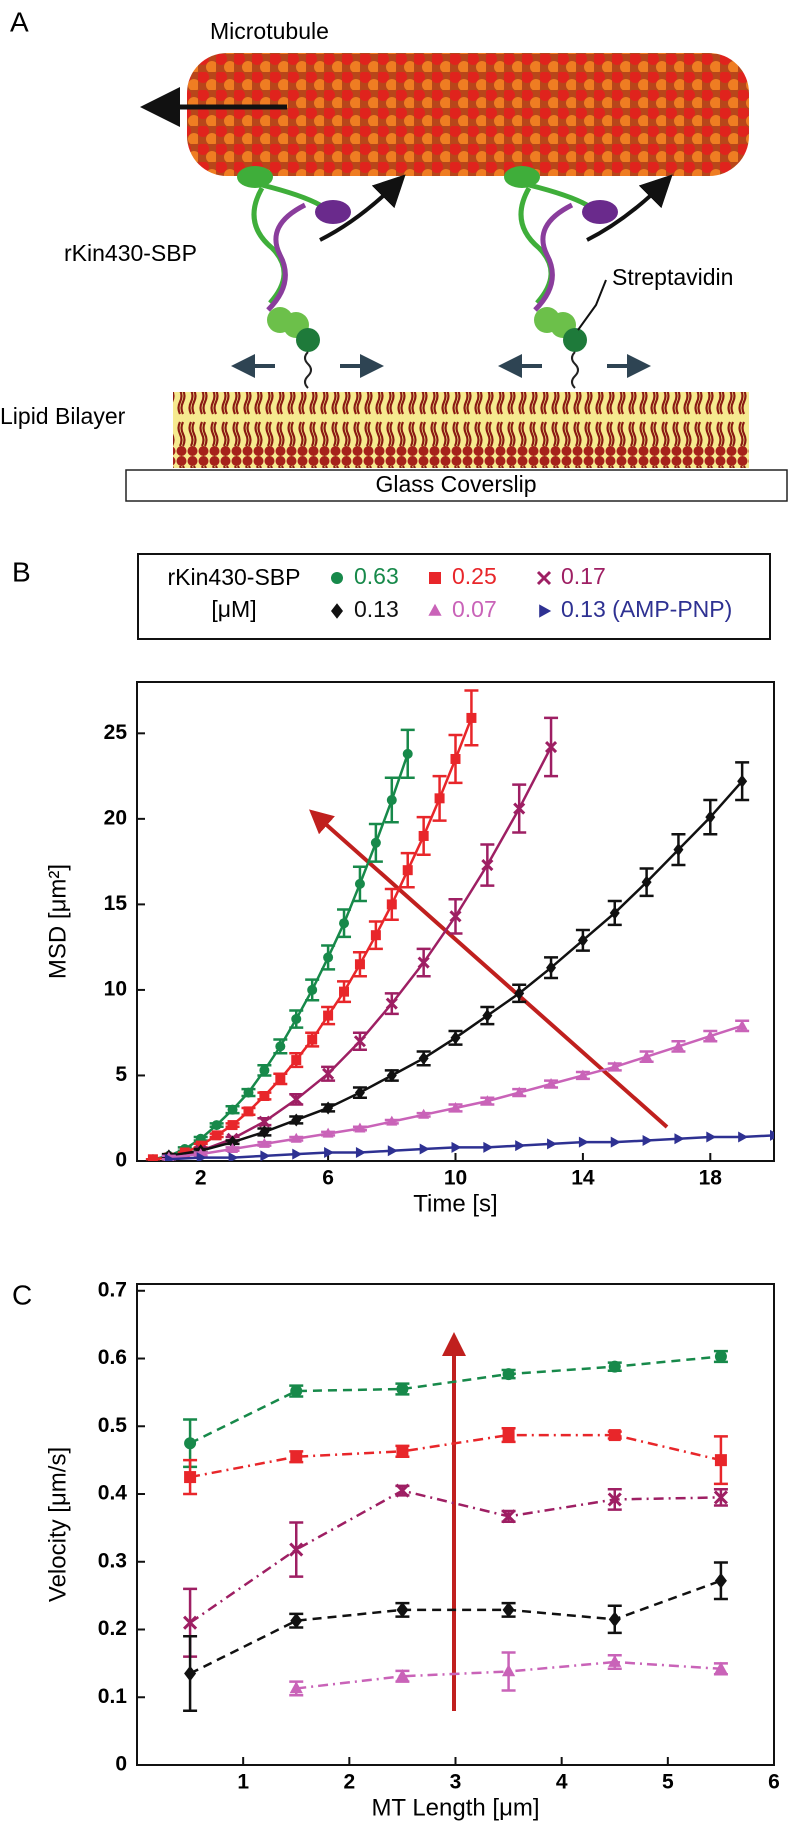  I want to click on y-tick-label: 0.2, so click(112, 1628).